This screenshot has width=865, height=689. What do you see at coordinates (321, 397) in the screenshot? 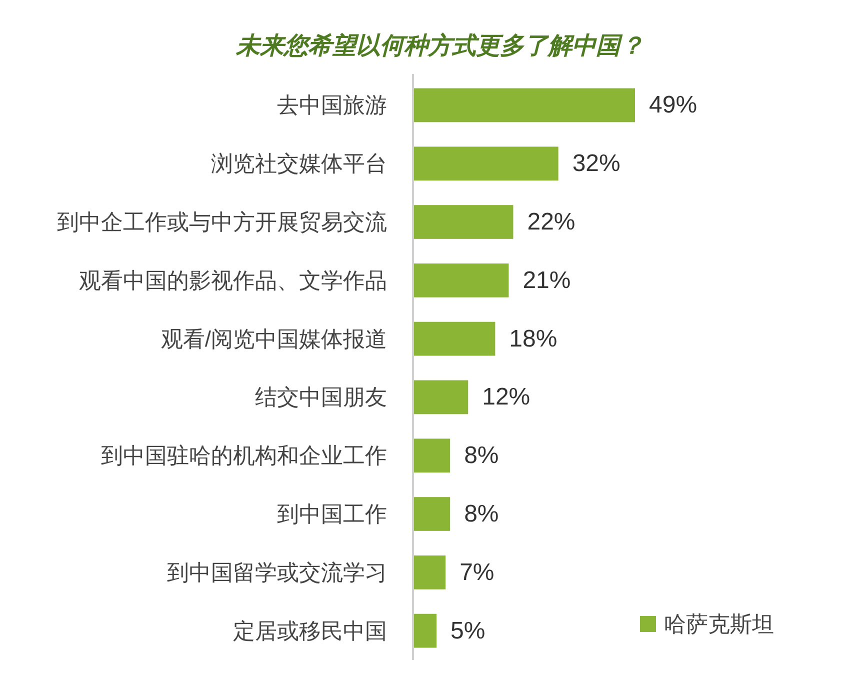
I see `category-label: 结交中国朋友` at bounding box center [321, 397].